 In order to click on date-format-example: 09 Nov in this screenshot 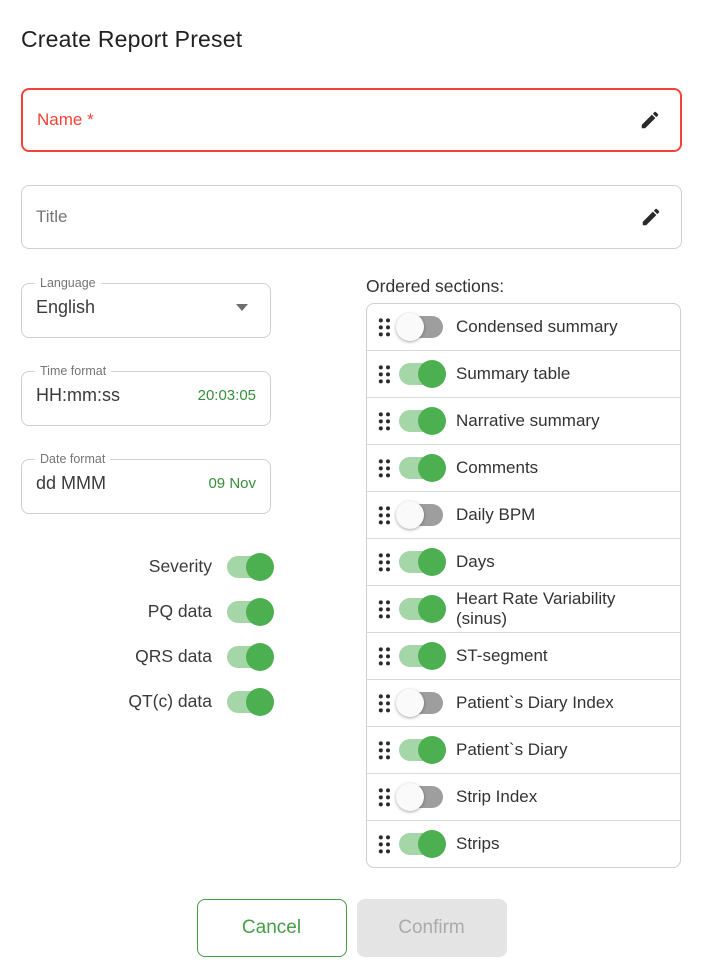, I will do `click(232, 483)`.